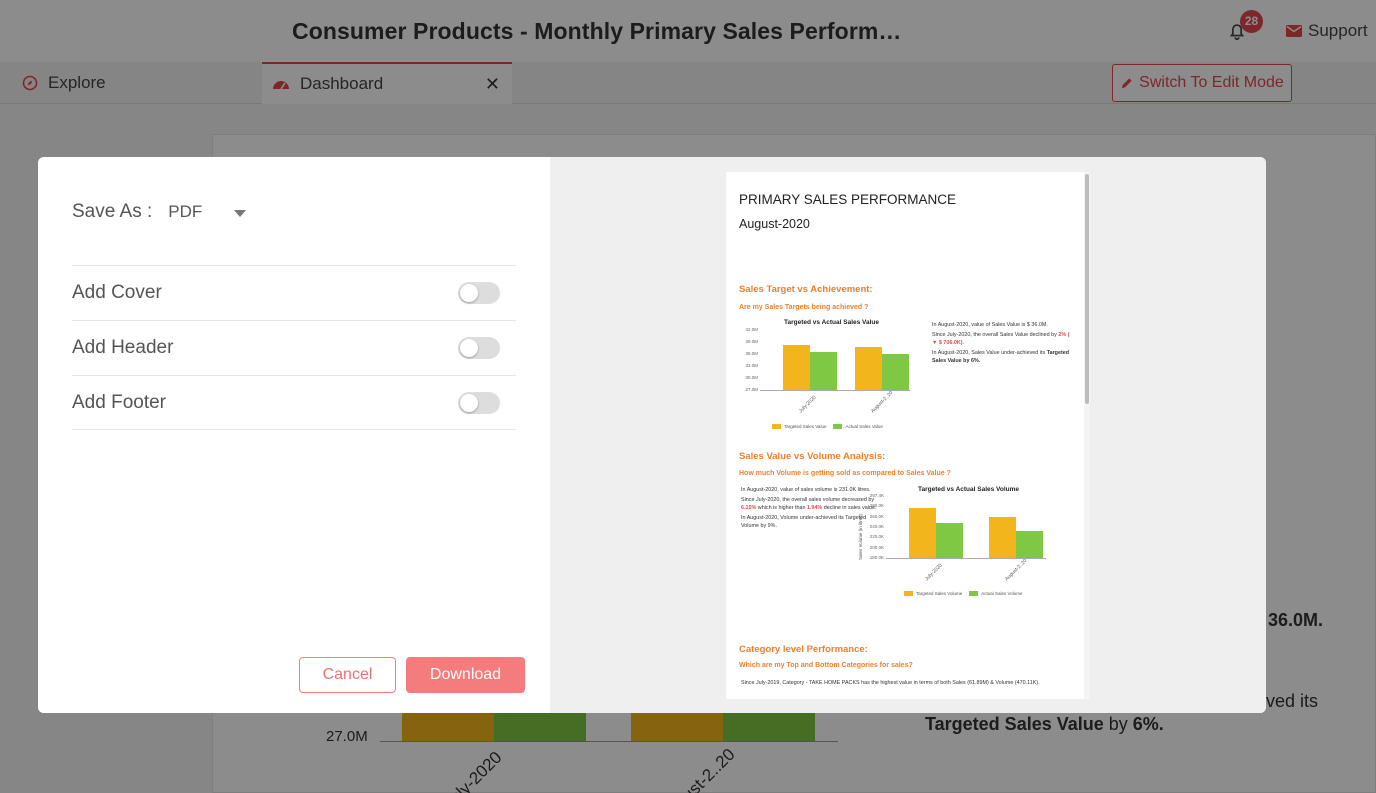 The image size is (1376, 793). What do you see at coordinates (808, 404) in the screenshot?
I see `chart1-x-label: July-2020` at bounding box center [808, 404].